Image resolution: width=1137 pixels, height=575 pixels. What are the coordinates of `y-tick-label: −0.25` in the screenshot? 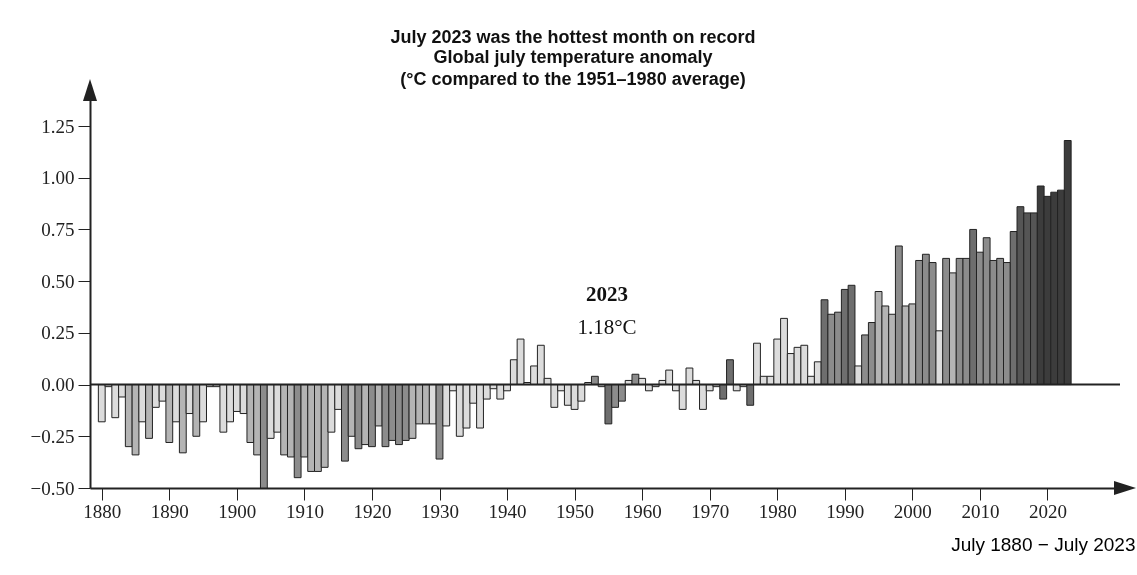 It's located at (52, 436).